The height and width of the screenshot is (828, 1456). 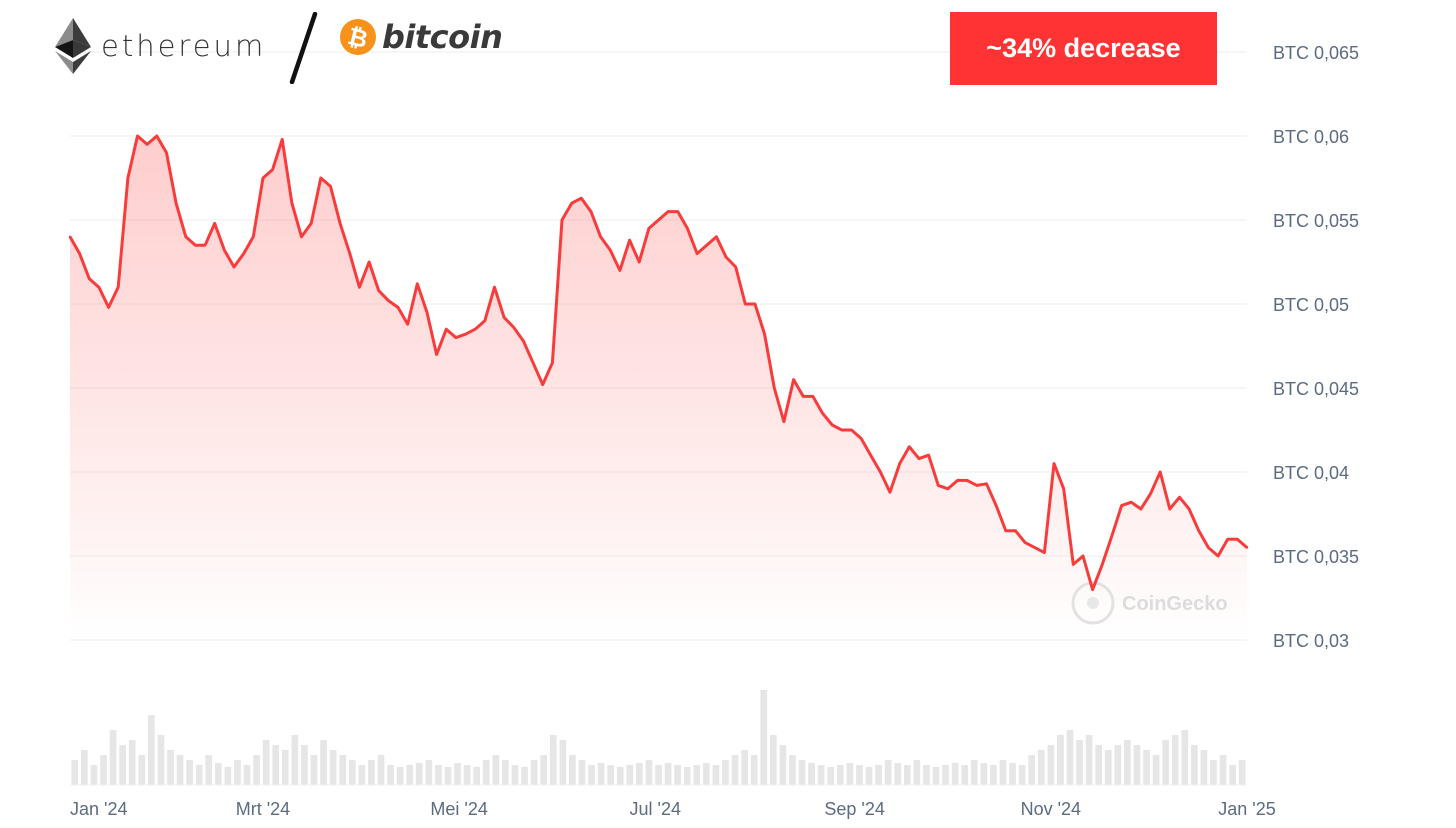 What do you see at coordinates (1246, 809) in the screenshot?
I see `x-tick-label: Jan '25` at bounding box center [1246, 809].